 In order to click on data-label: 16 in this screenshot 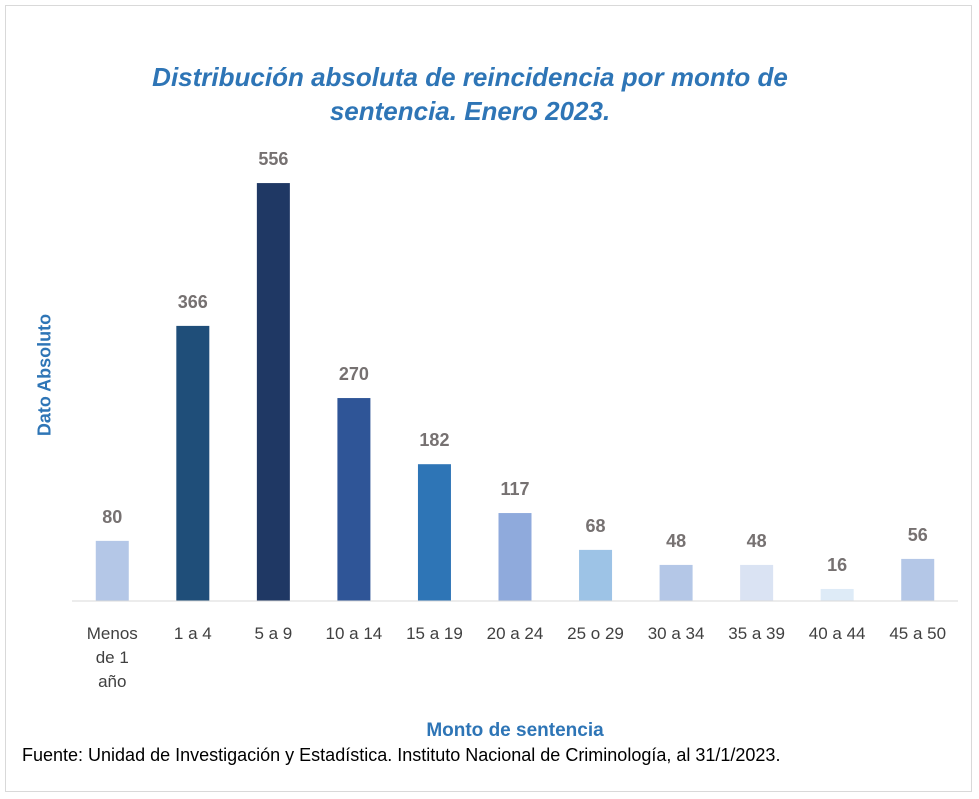, I will do `click(837, 565)`.